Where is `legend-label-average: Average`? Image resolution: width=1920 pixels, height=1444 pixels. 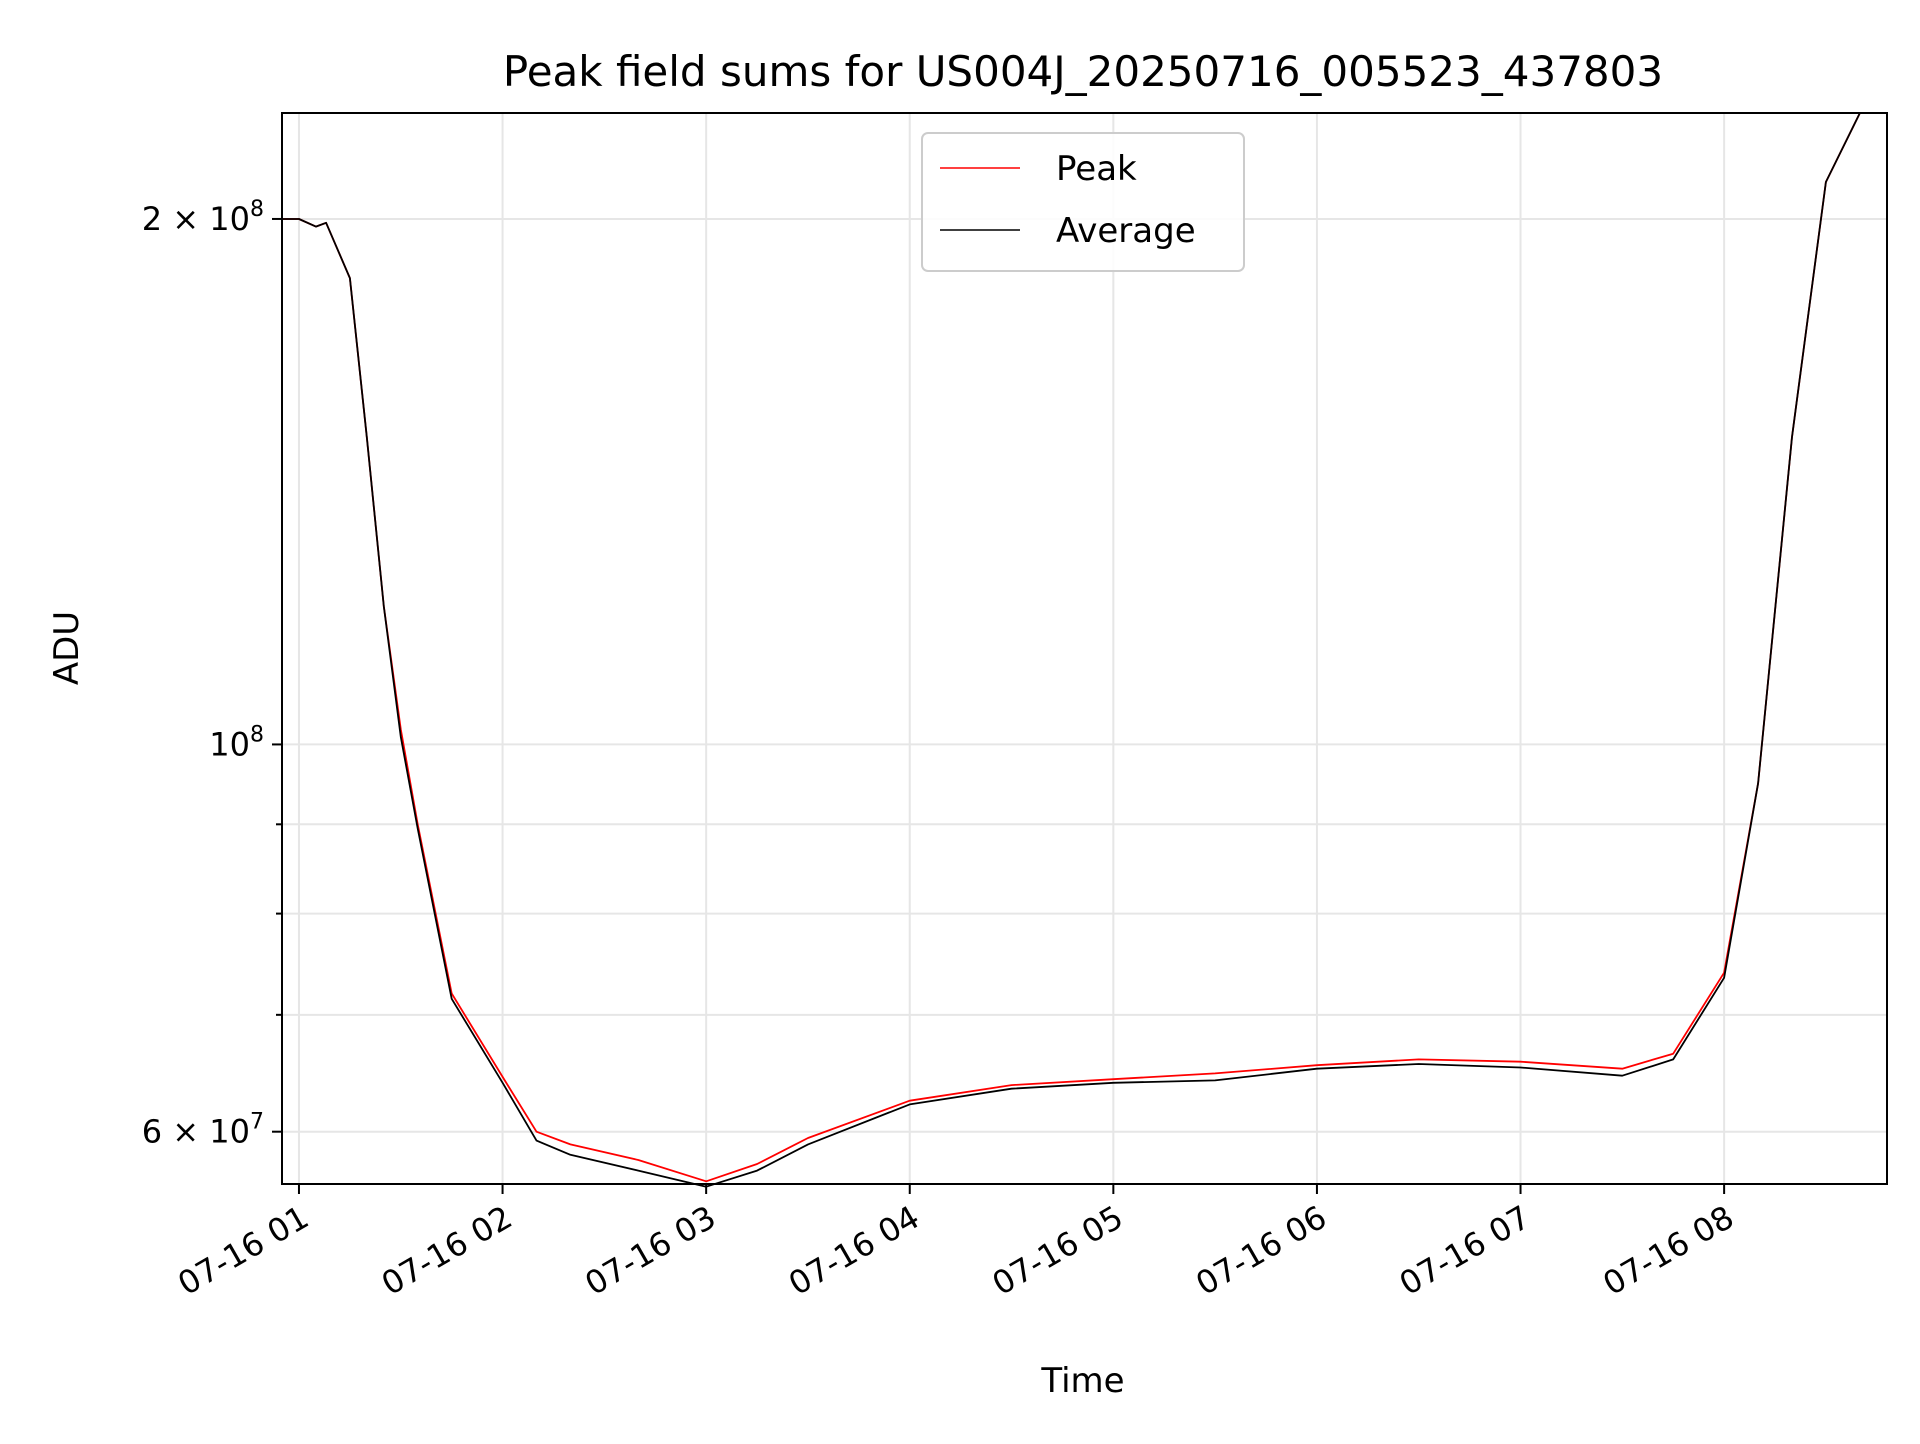 legend-label-average: Average is located at coordinates (1126, 231).